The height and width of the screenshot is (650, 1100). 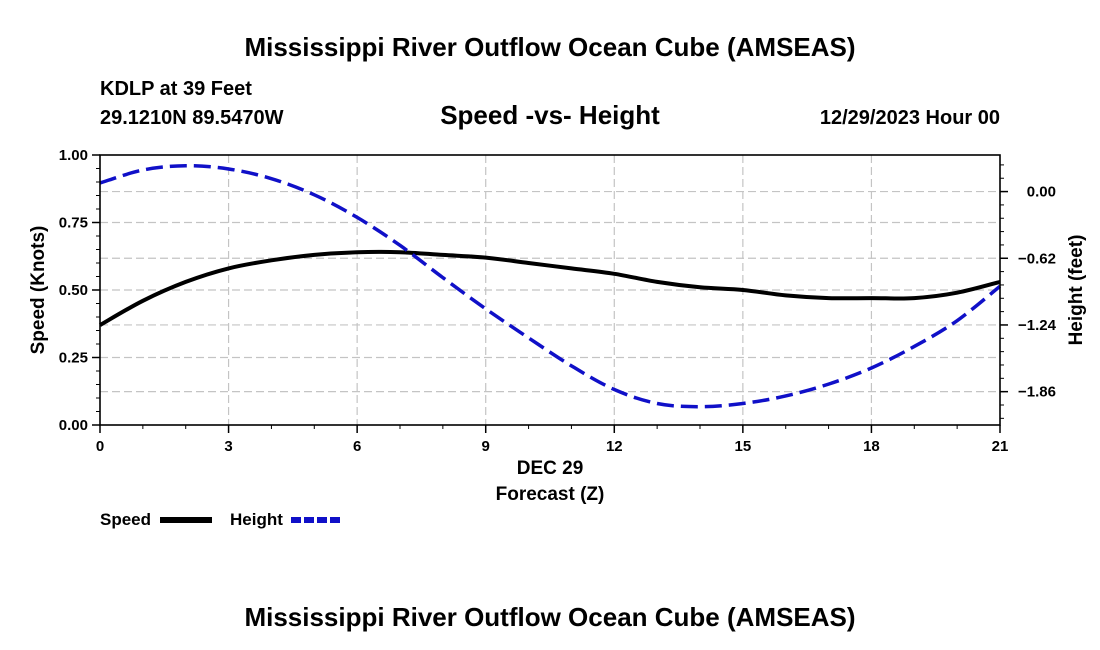 I want to click on y2-tick-label: −1.24, so click(x=1037, y=325).